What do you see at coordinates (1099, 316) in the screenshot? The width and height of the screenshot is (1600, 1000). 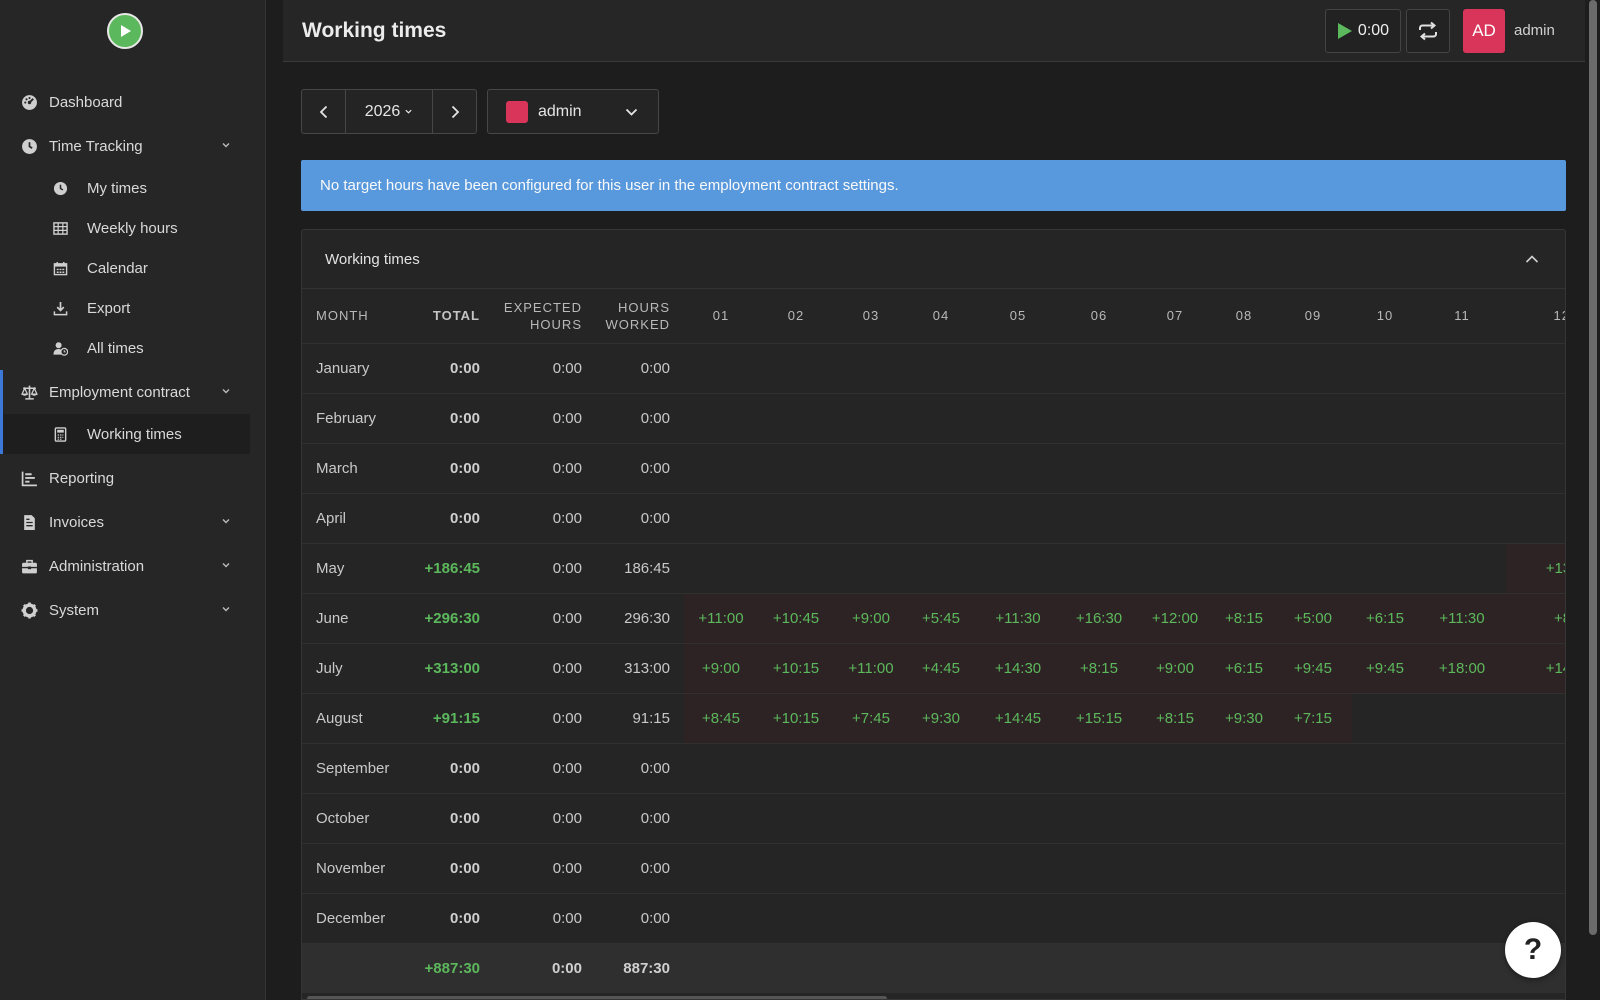 I see `column-header-day: 06` at bounding box center [1099, 316].